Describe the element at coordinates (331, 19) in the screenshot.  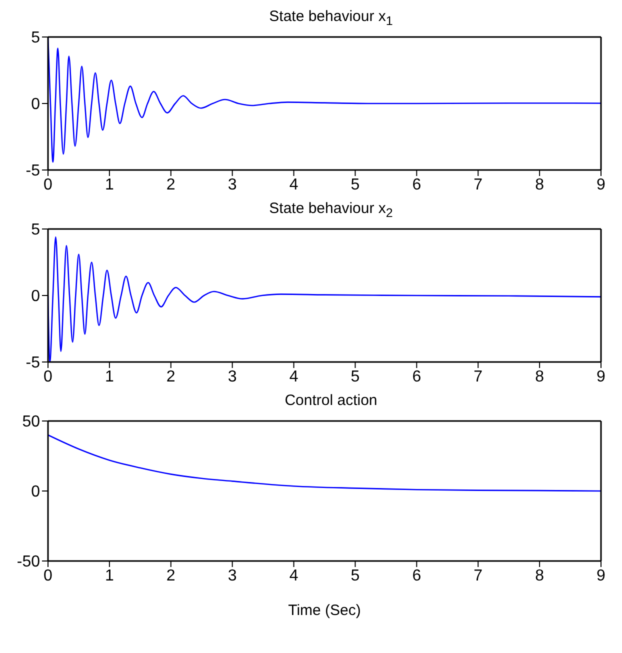
I see `chart-title: State behaviour x$_{1}$` at that location.